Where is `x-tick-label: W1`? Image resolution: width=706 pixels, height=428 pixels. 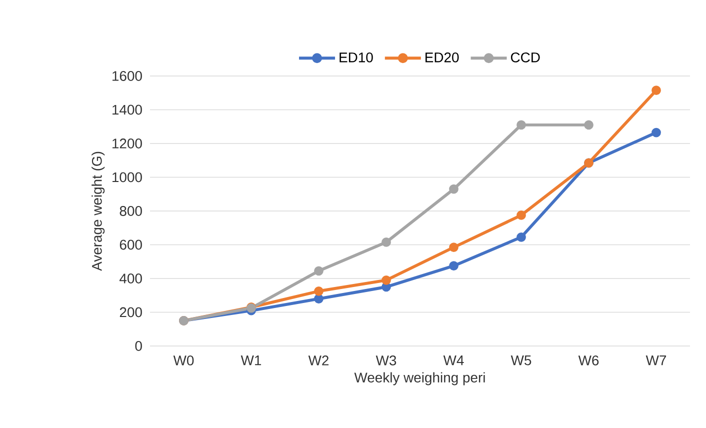 x-tick-label: W1 is located at coordinates (251, 361).